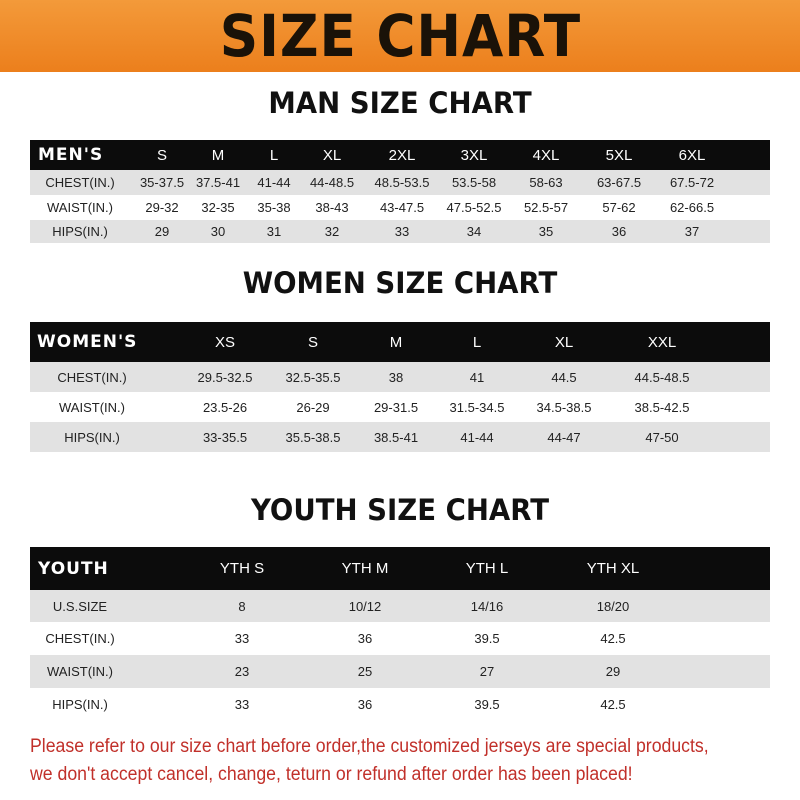 This screenshot has width=800, height=800. What do you see at coordinates (619, 182) in the screenshot?
I see `measurement-value: 63-67.5` at bounding box center [619, 182].